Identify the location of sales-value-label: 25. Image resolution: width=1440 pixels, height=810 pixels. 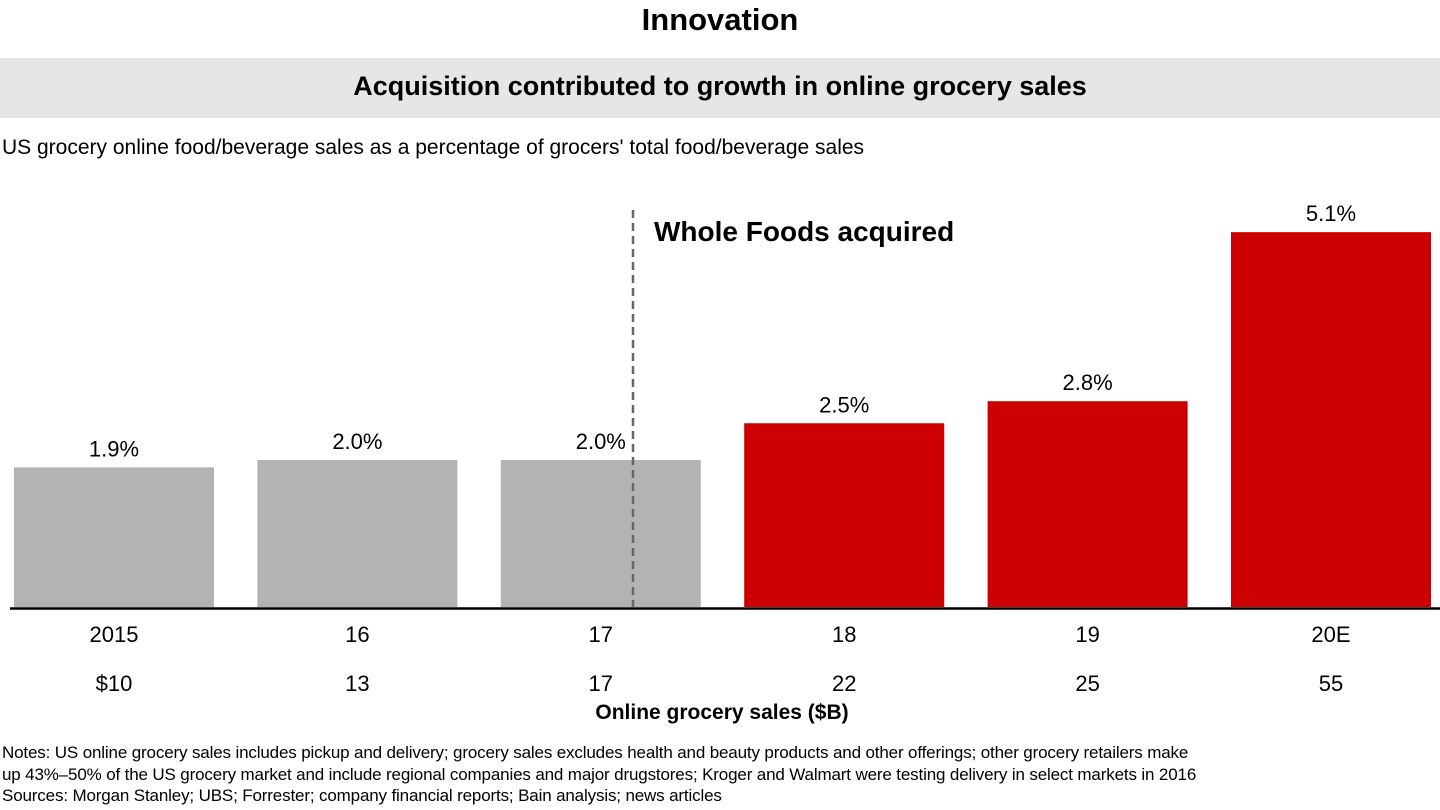
(1087, 683).